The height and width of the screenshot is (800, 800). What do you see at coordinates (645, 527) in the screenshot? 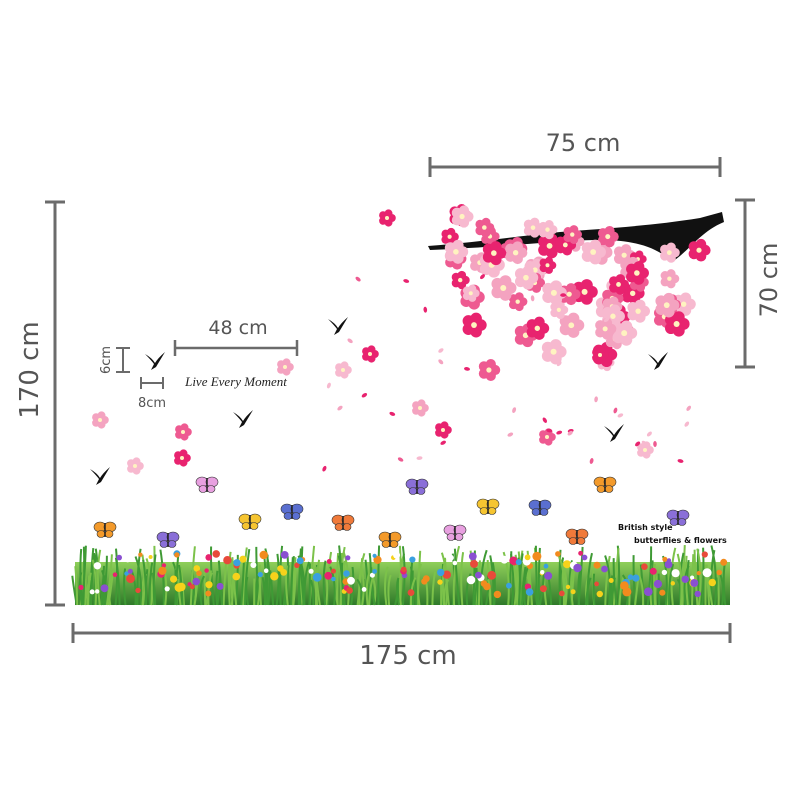
I see `caption: British style` at bounding box center [645, 527].